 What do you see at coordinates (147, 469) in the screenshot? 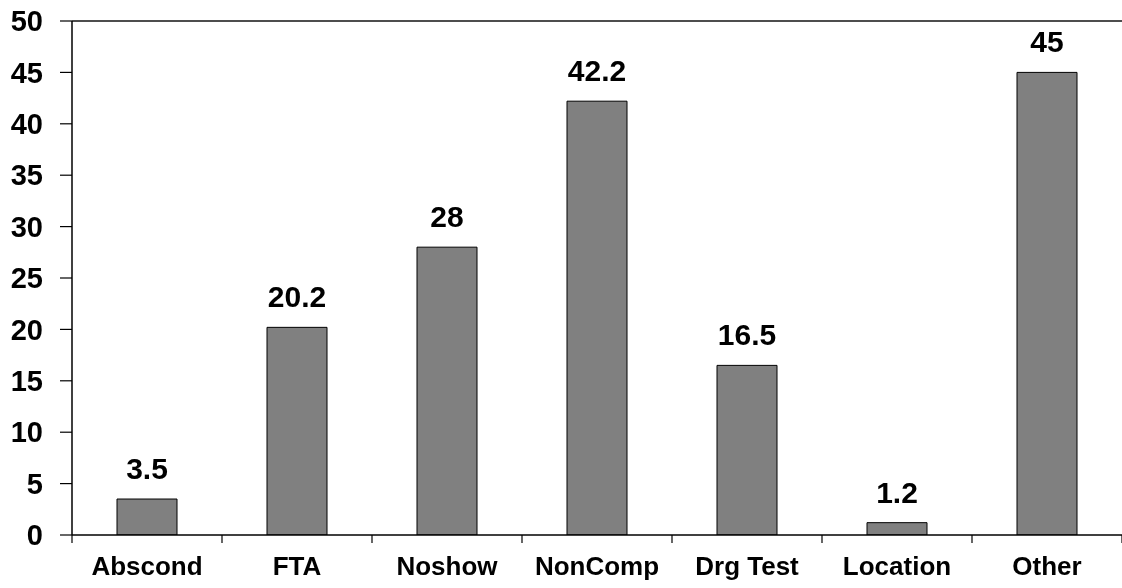
I see `data-label: 3.5` at bounding box center [147, 469].